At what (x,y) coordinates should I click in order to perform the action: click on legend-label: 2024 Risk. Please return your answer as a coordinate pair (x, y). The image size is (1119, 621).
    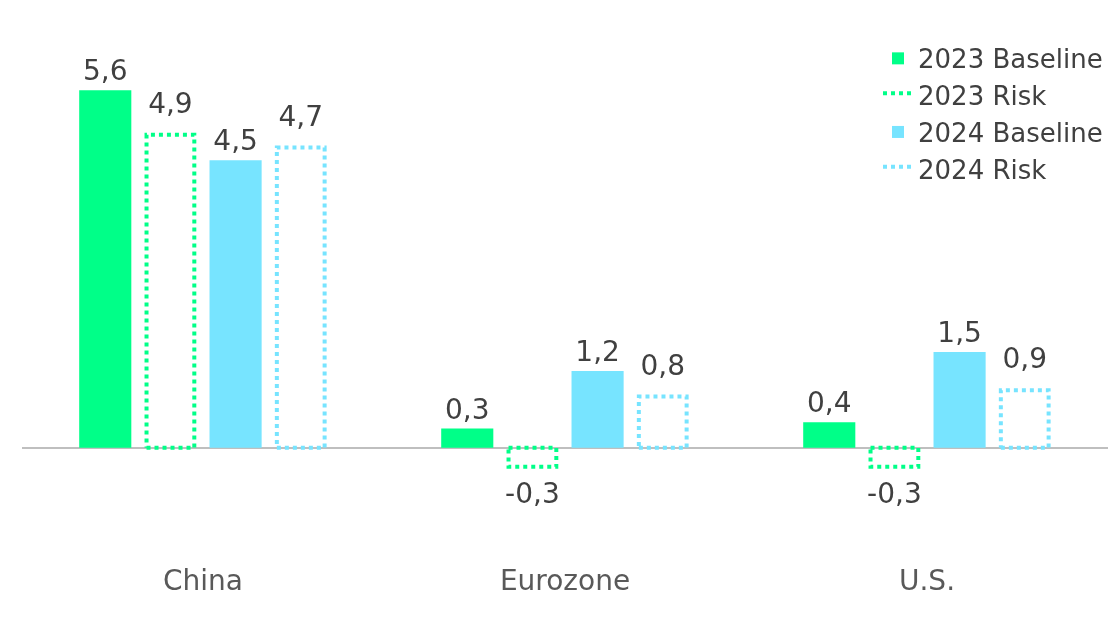
    Looking at the image, I should click on (982, 169).